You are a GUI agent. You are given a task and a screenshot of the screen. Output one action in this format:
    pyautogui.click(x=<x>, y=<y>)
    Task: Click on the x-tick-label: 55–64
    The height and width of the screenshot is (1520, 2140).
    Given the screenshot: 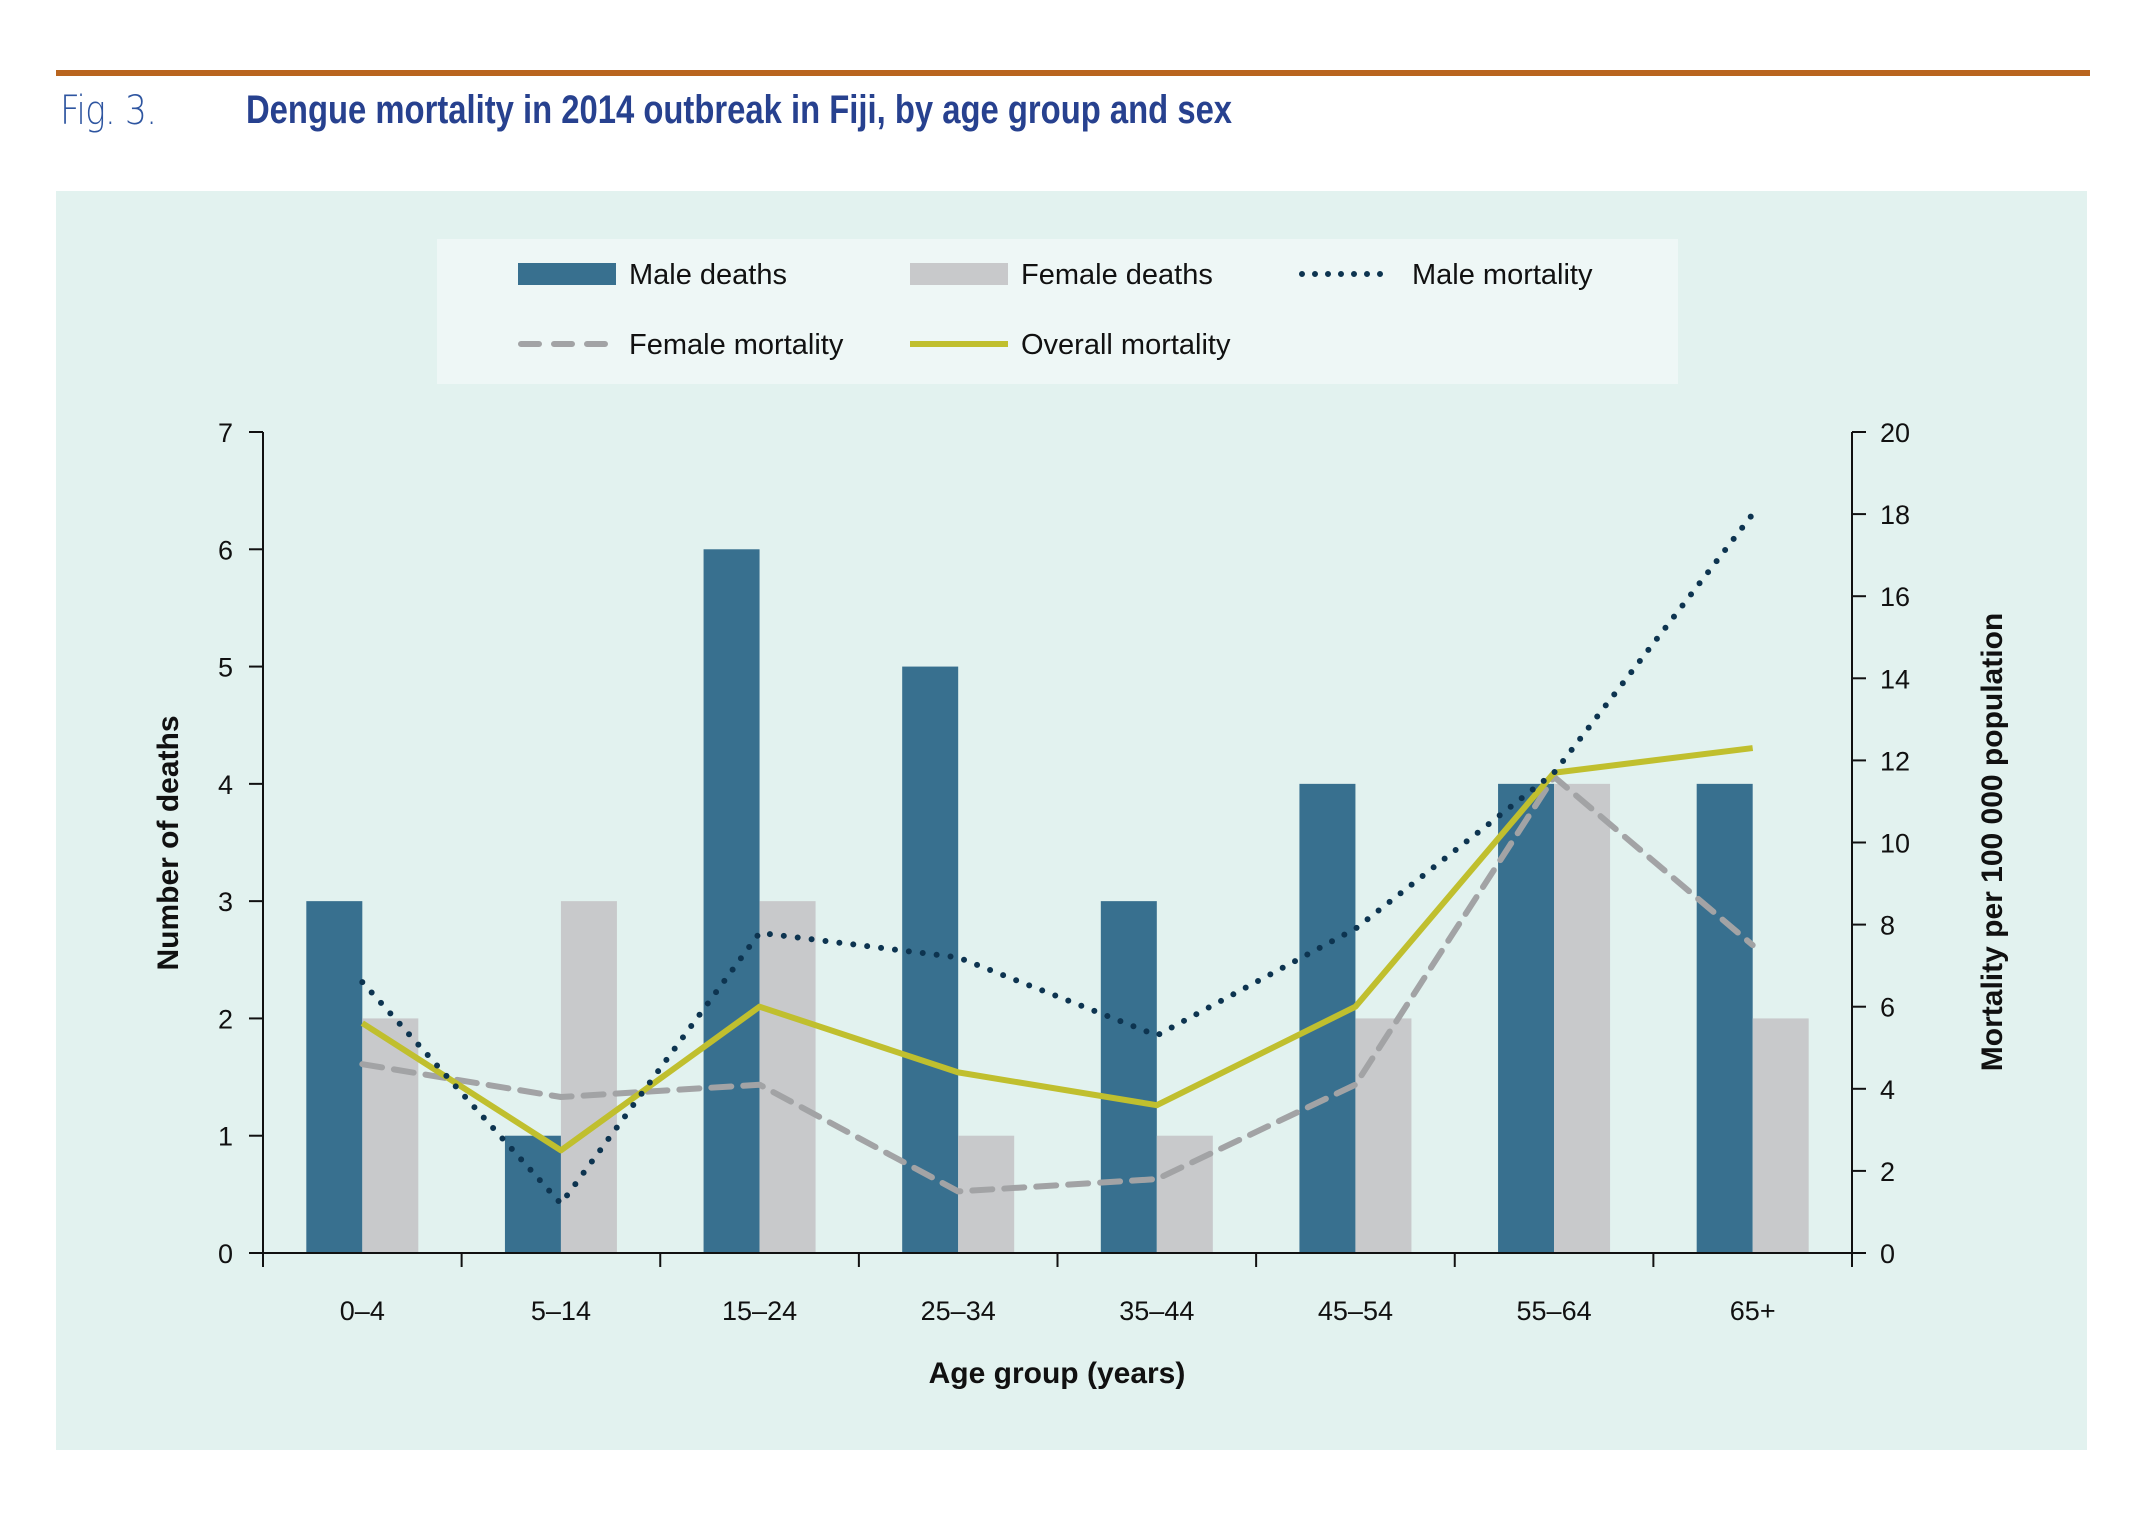 What is the action you would take?
    pyautogui.click(x=1554, y=1311)
    